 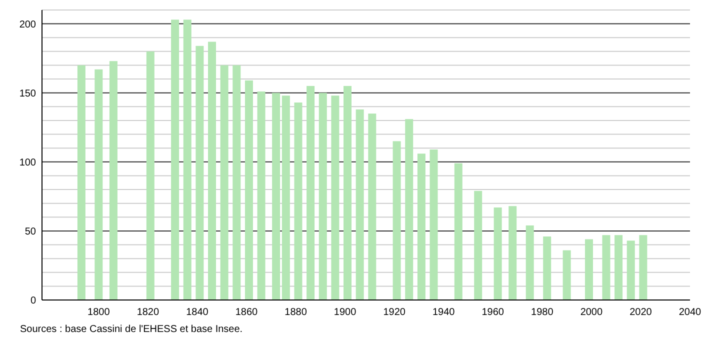 What do you see at coordinates (131, 329) in the screenshot?
I see `source-note: Sources : base Cassini de l'EHESS et base Insee.` at bounding box center [131, 329].